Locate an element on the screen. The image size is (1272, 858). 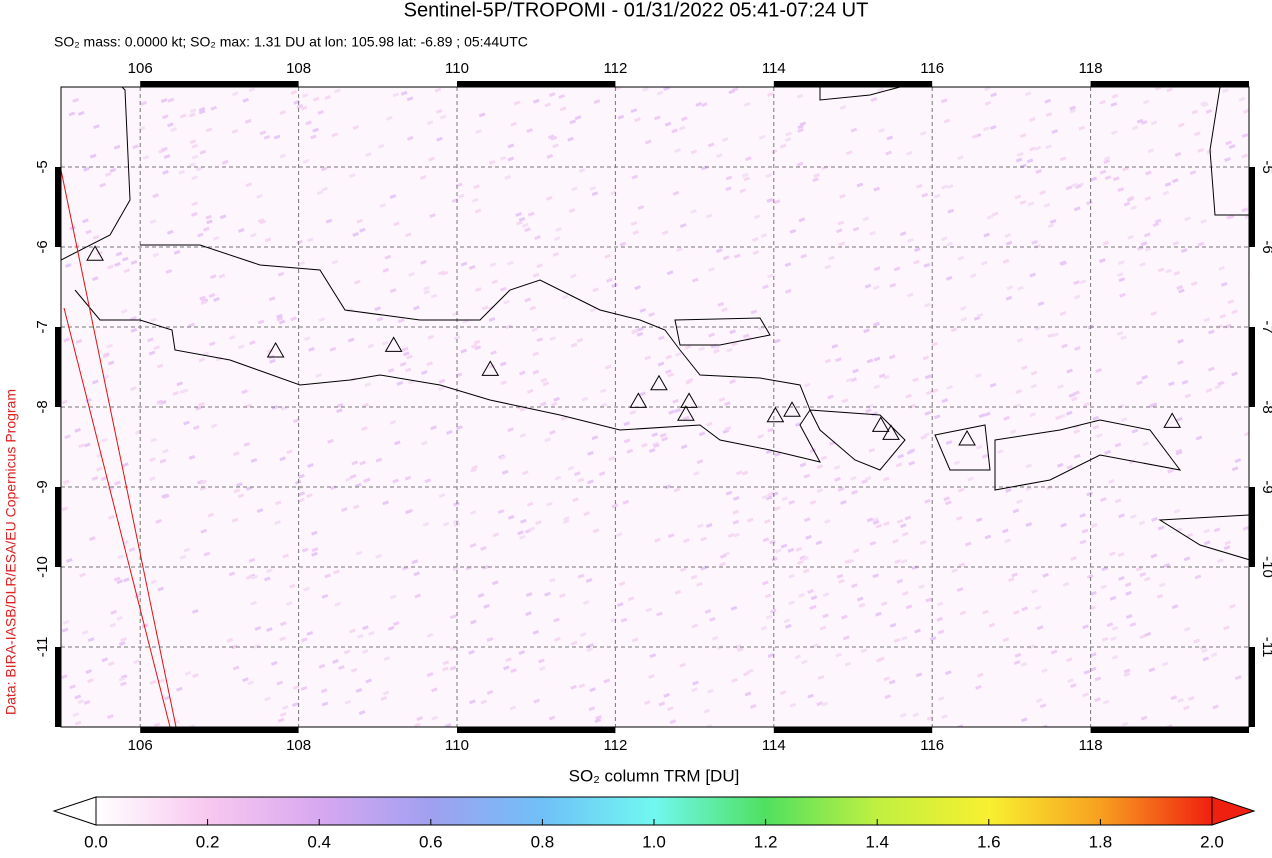
colorbar-tick-label: 1.0 is located at coordinates (654, 841).